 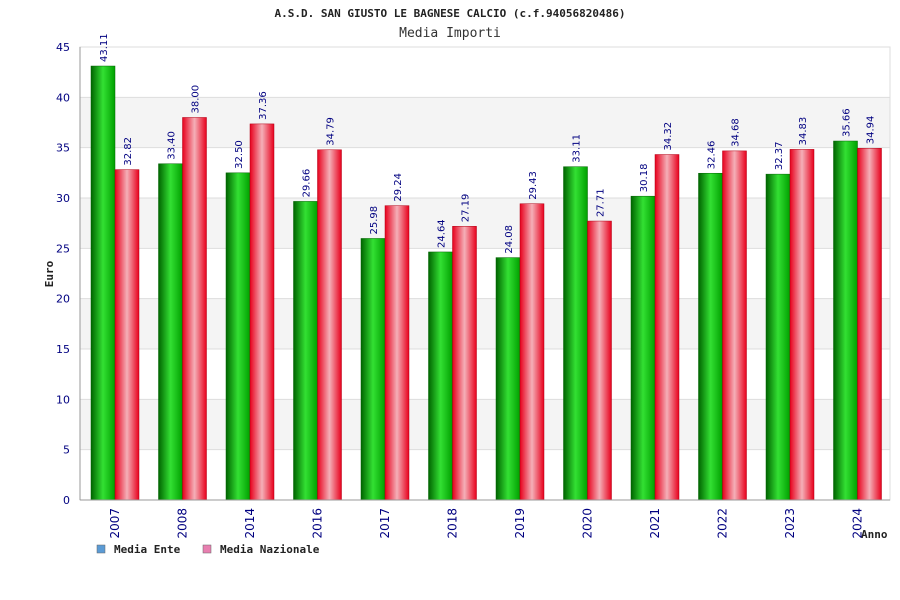 I want to click on x-tick-label: 2008, so click(x=183, y=523).